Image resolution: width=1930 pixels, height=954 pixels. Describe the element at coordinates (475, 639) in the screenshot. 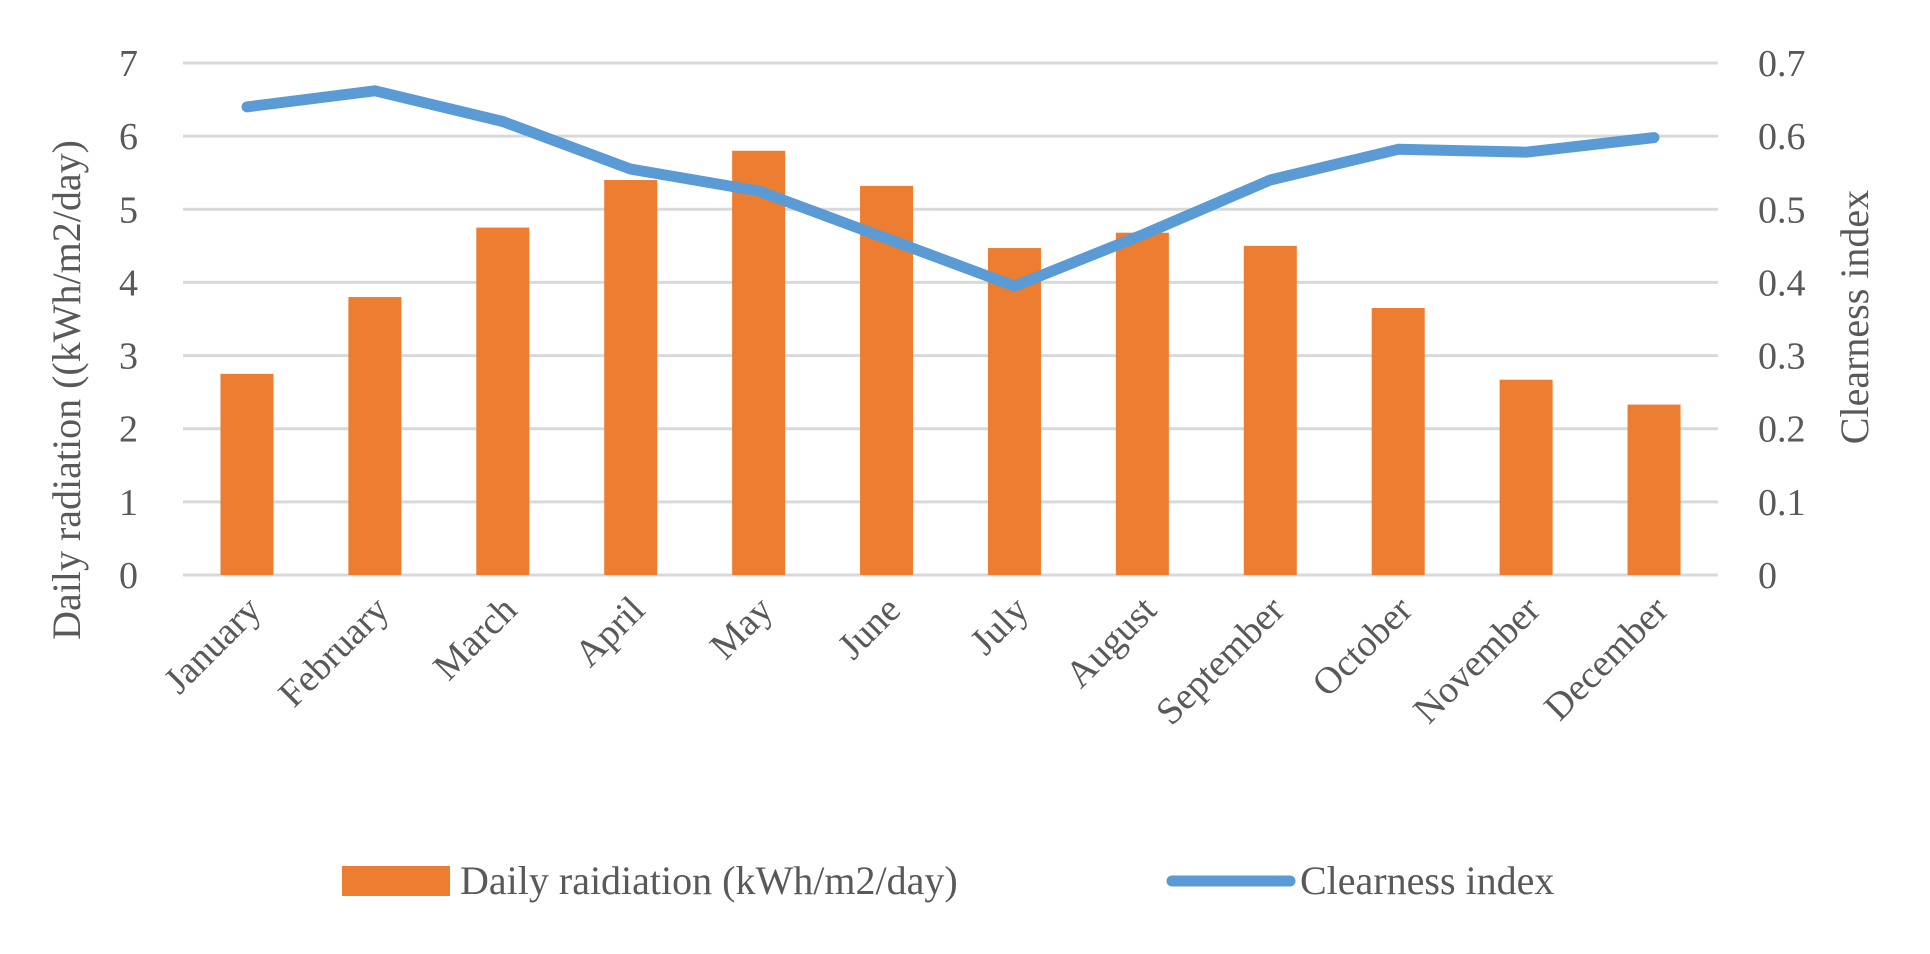

I see `category-label-march: March` at that location.